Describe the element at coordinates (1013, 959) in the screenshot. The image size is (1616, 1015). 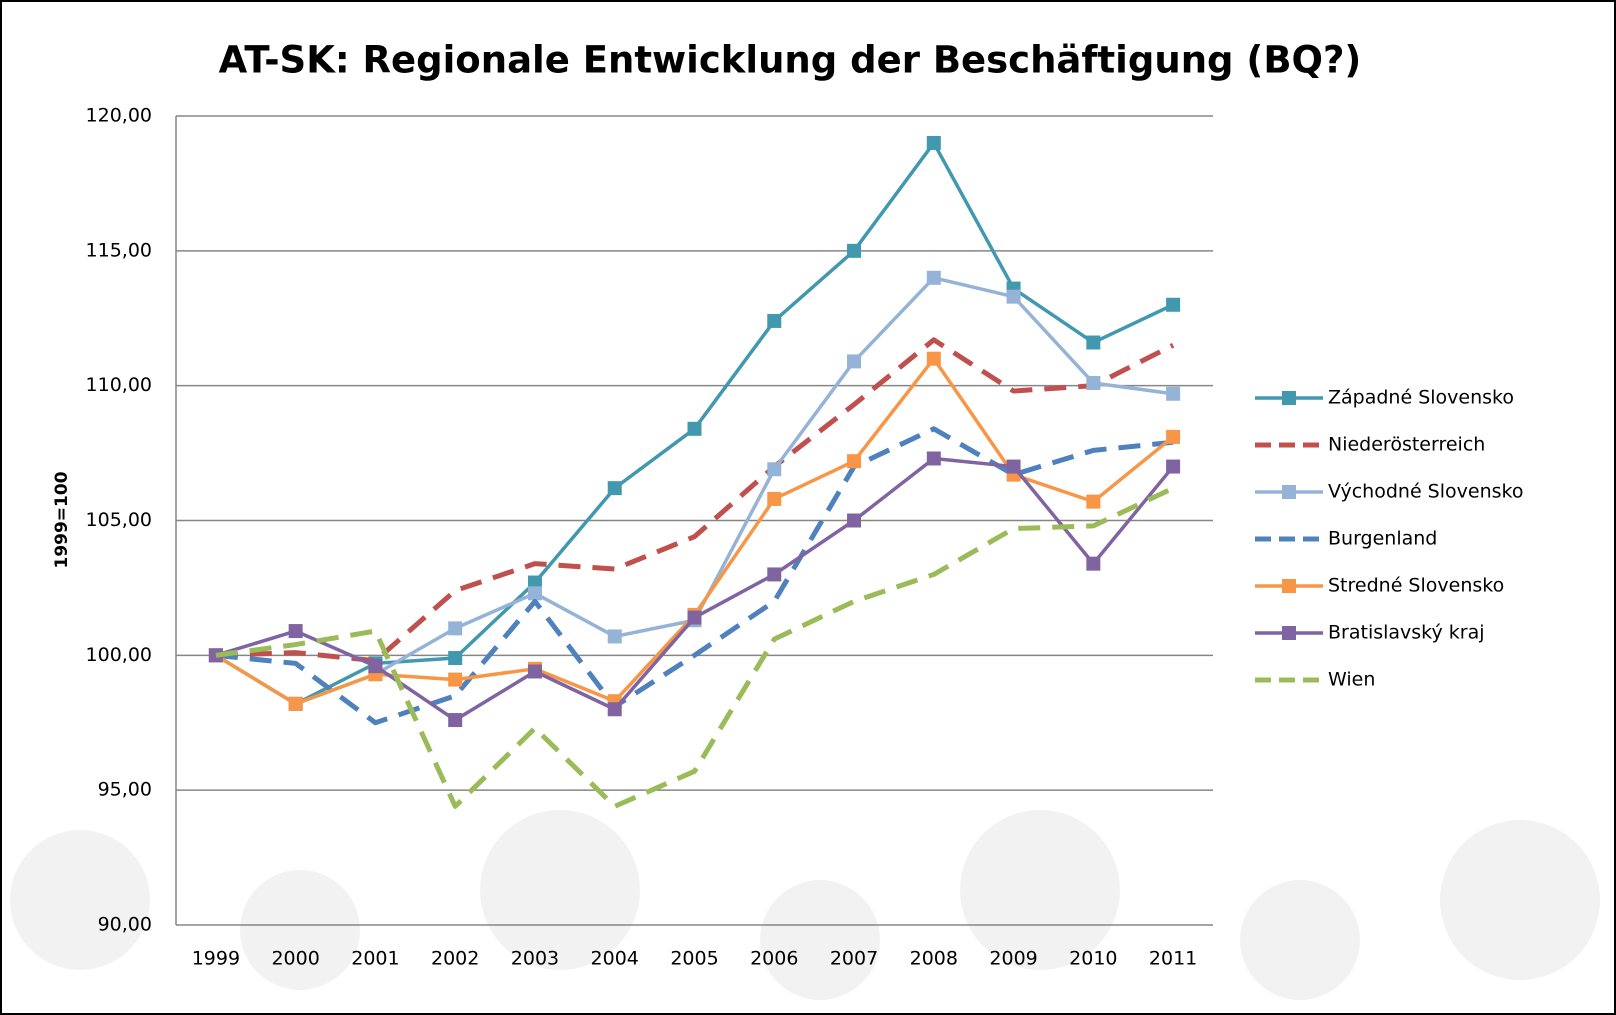
I see `x-tick-label: 2009` at that location.